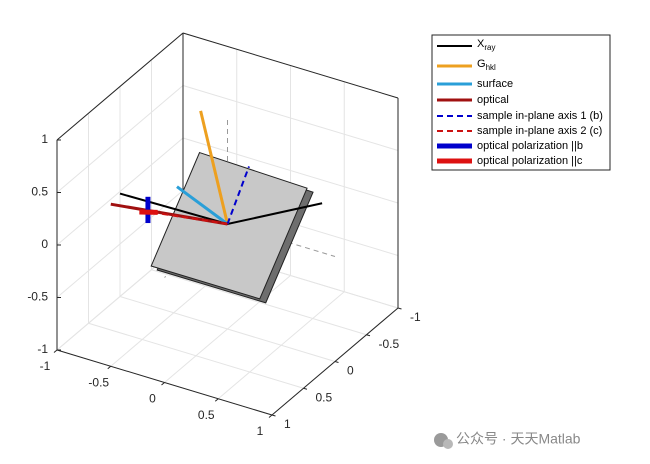  Describe the element at coordinates (287, 424) in the screenshot. I see `y-tick-label: 1` at that location.